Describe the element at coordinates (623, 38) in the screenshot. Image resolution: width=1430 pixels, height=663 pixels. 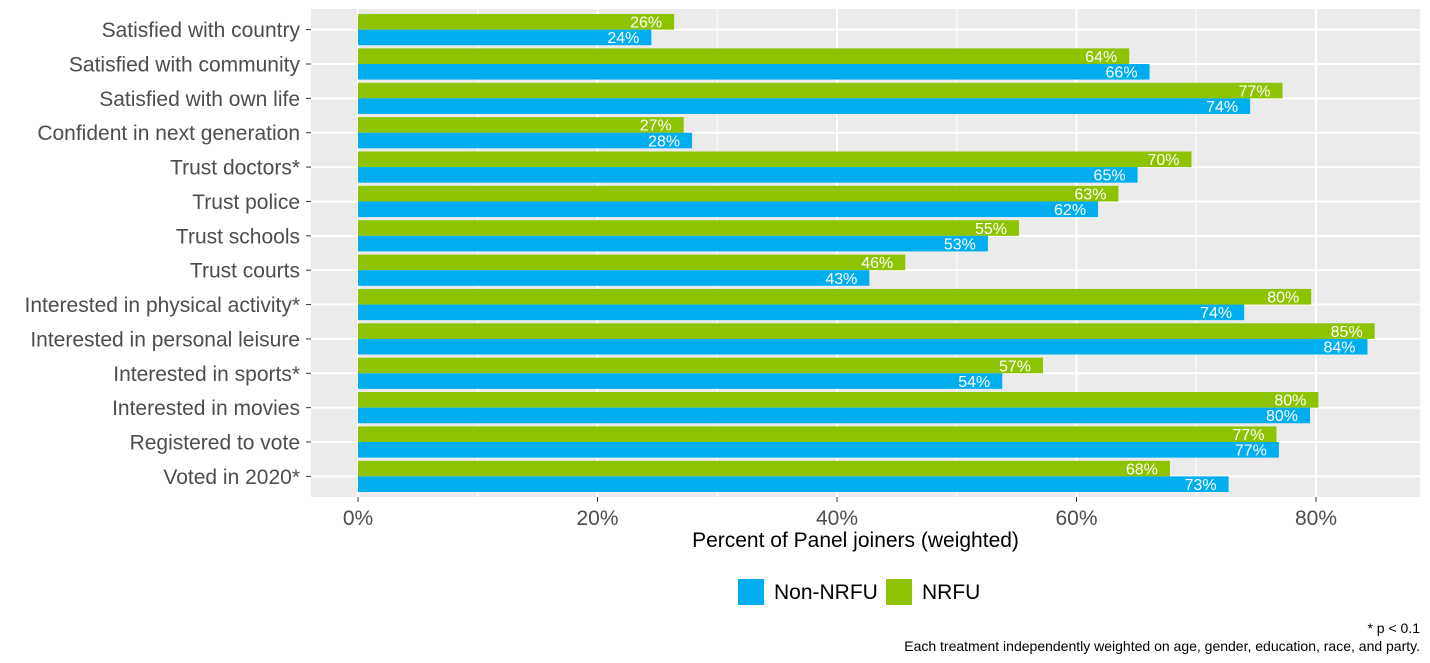
I see `bar-label-non-nrfu: 24%` at that location.